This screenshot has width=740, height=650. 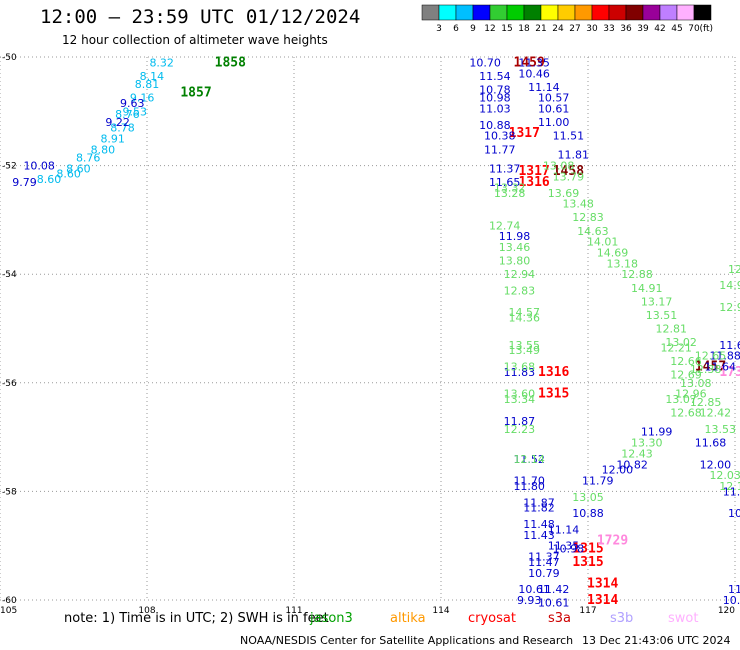 I want to click on wave-height-point: 12.23, so click(x=520, y=429).